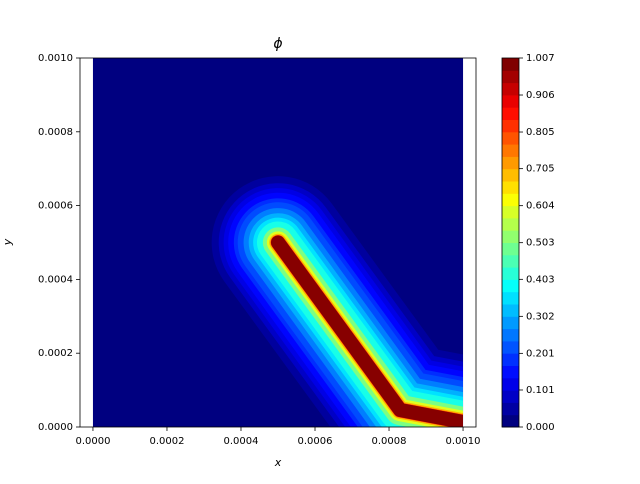 The height and width of the screenshot is (484, 640). Describe the element at coordinates (463, 441) in the screenshot. I see `x-tick-label: 0.0010` at that location.